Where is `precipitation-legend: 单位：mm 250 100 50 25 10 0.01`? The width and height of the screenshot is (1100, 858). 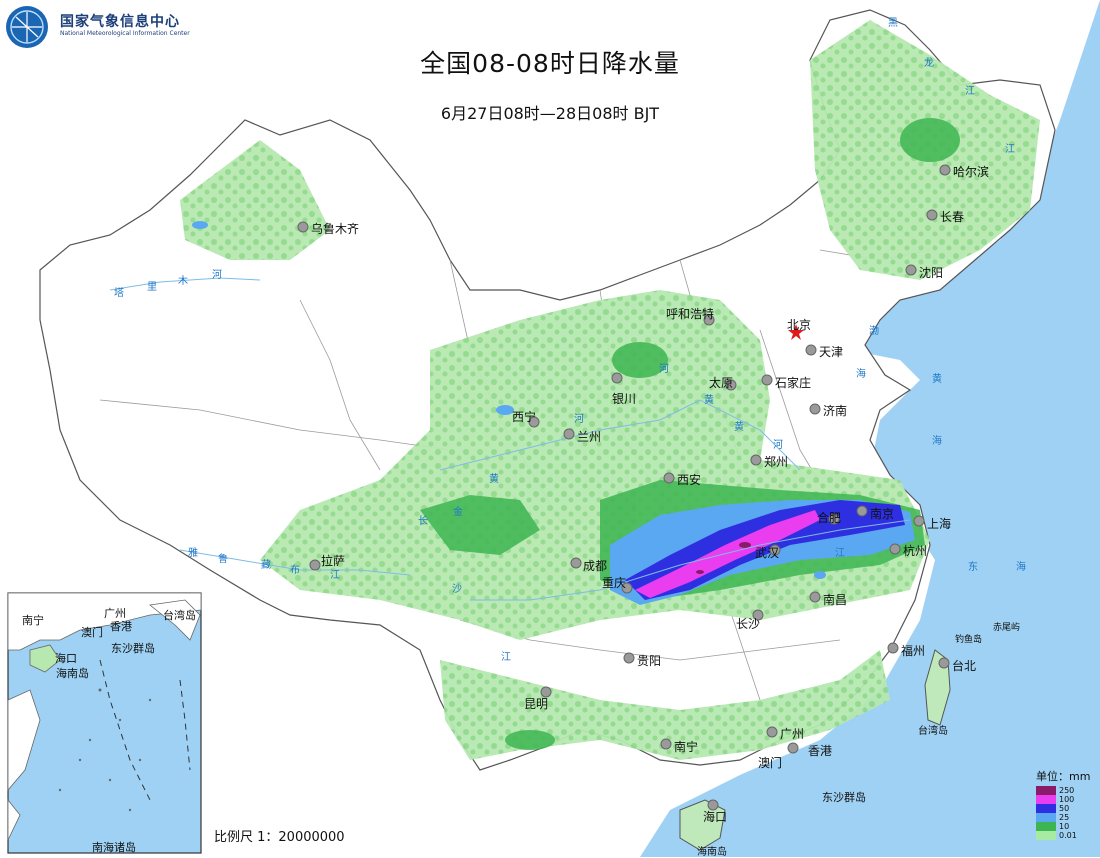
precipitation-legend: 单位：mm 250 100 50 25 10 0.01 is located at coordinates (1066, 804).